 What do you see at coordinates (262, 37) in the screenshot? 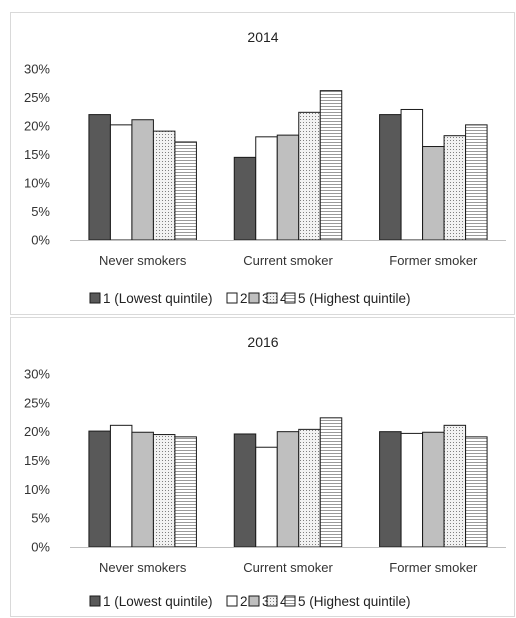
I see `chart-title: 2014` at bounding box center [262, 37].